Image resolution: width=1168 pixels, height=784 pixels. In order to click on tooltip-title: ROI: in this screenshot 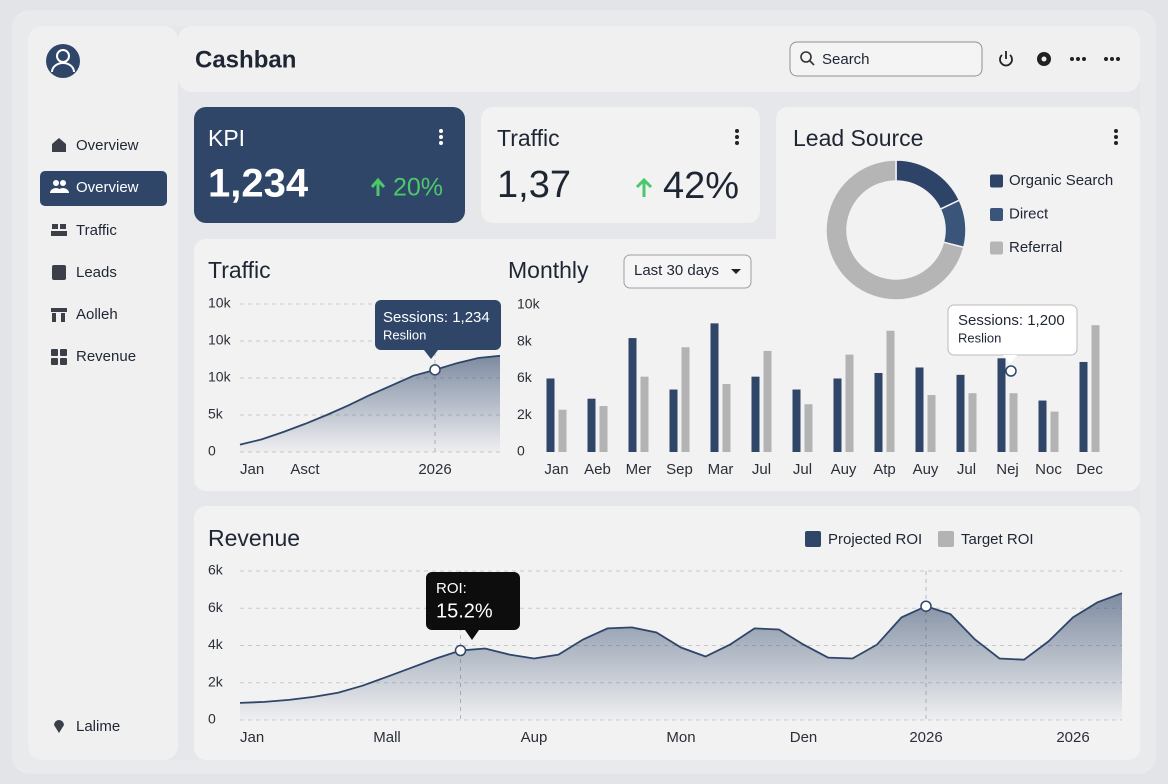, I will do `click(451, 588)`.